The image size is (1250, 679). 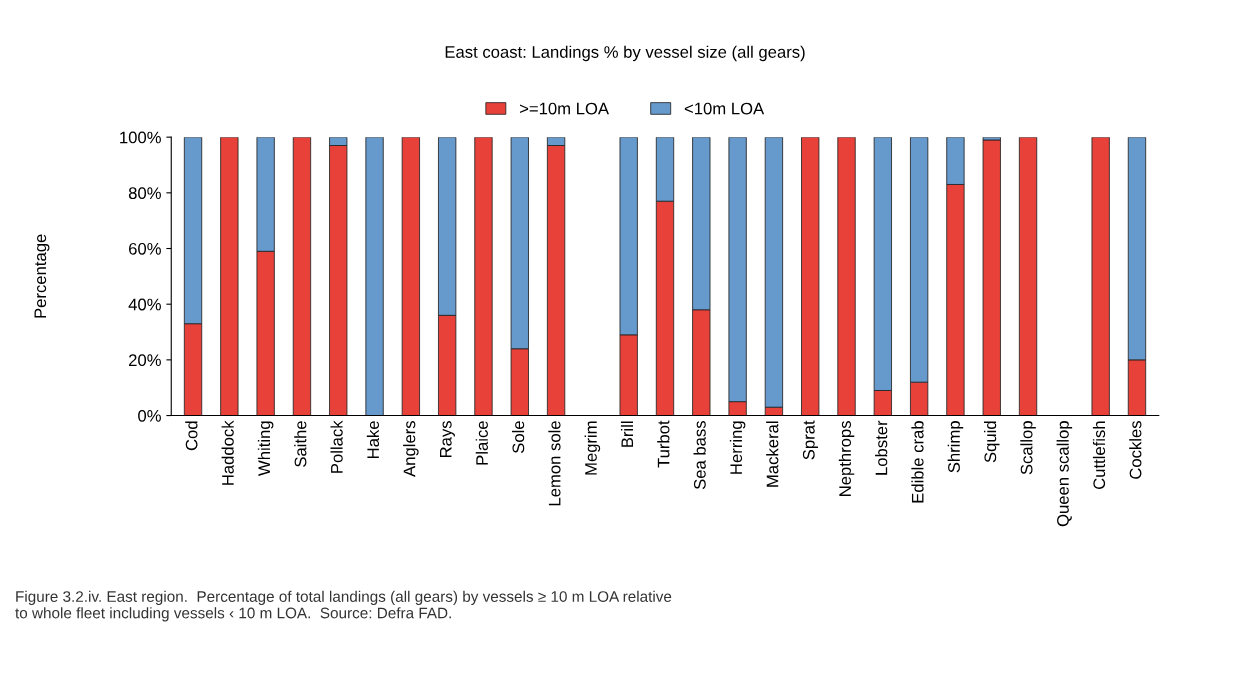 I want to click on x-tick-label: Nepthrops, so click(x=846, y=458).